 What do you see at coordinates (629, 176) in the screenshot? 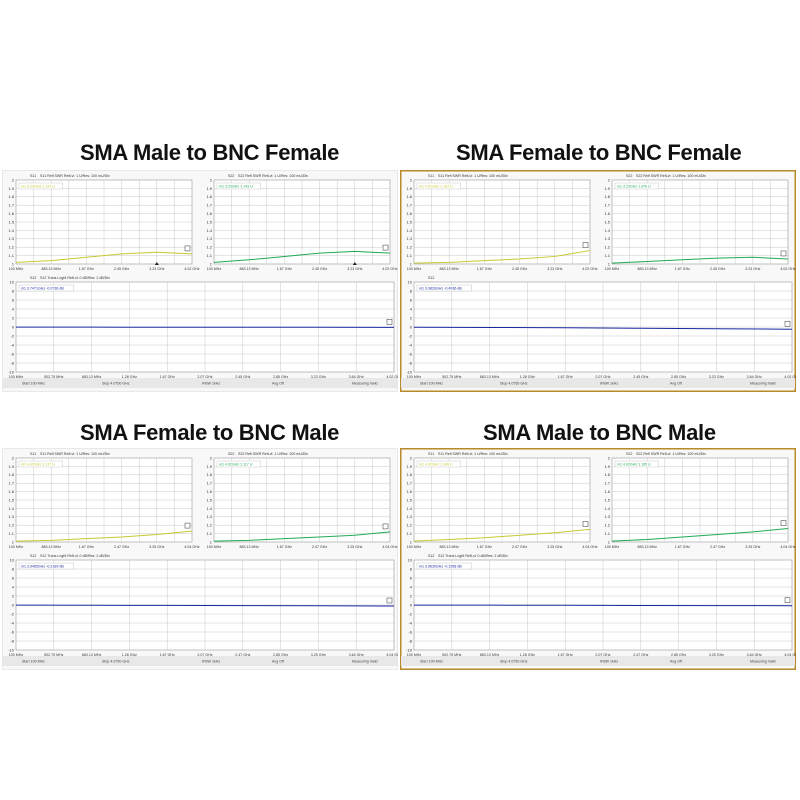
I see `s22-trace-label: S22` at bounding box center [629, 176].